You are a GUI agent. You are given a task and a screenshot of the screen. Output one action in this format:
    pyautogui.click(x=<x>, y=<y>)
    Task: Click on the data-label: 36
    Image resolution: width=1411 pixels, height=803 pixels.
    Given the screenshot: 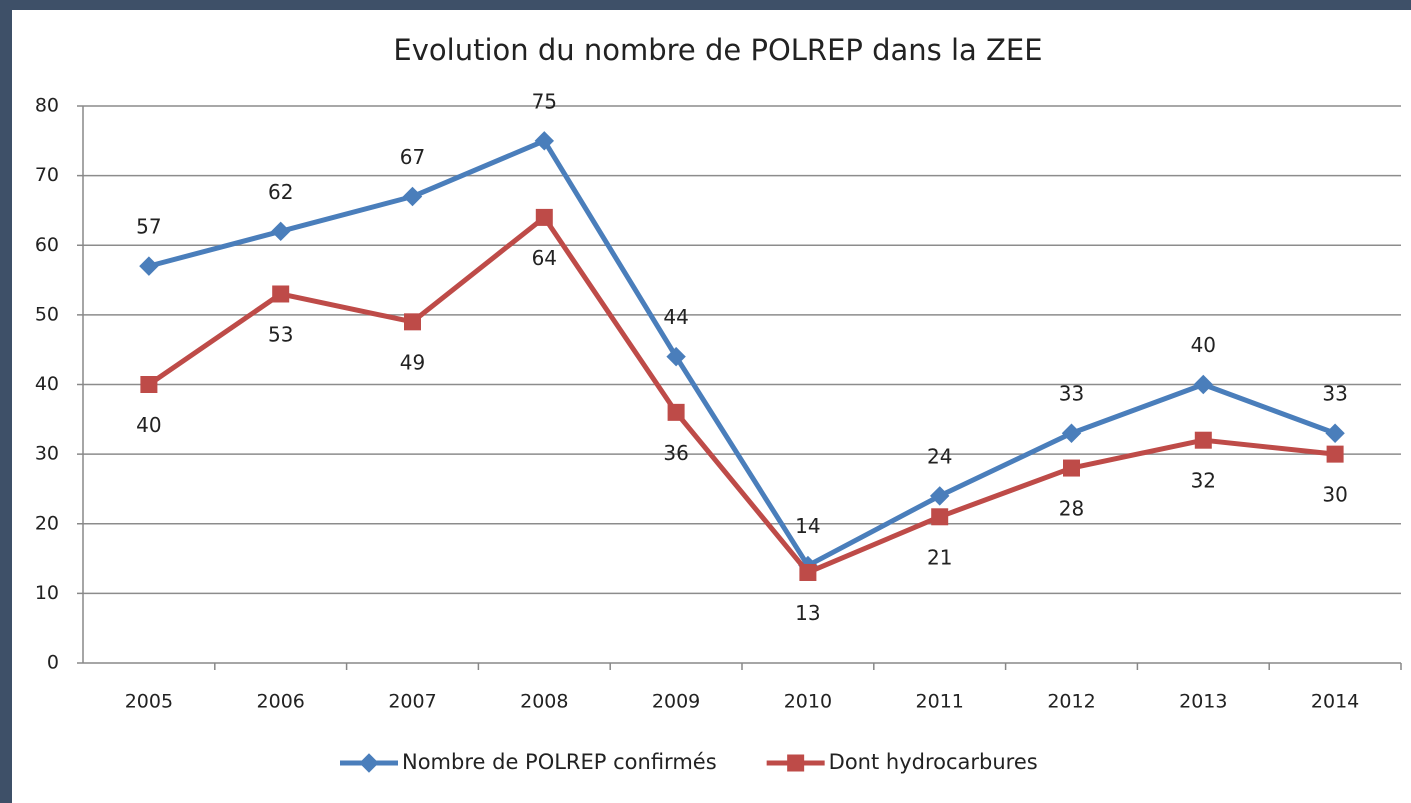 What is the action you would take?
    pyautogui.click(x=675, y=453)
    